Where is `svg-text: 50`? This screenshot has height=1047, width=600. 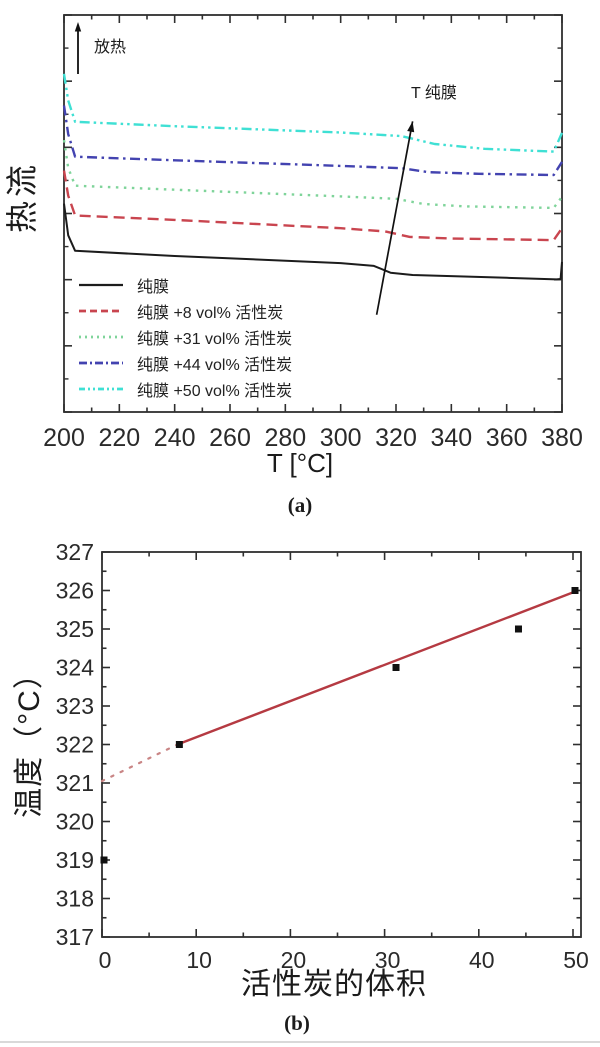 svg-text: 50 is located at coordinates (576, 960).